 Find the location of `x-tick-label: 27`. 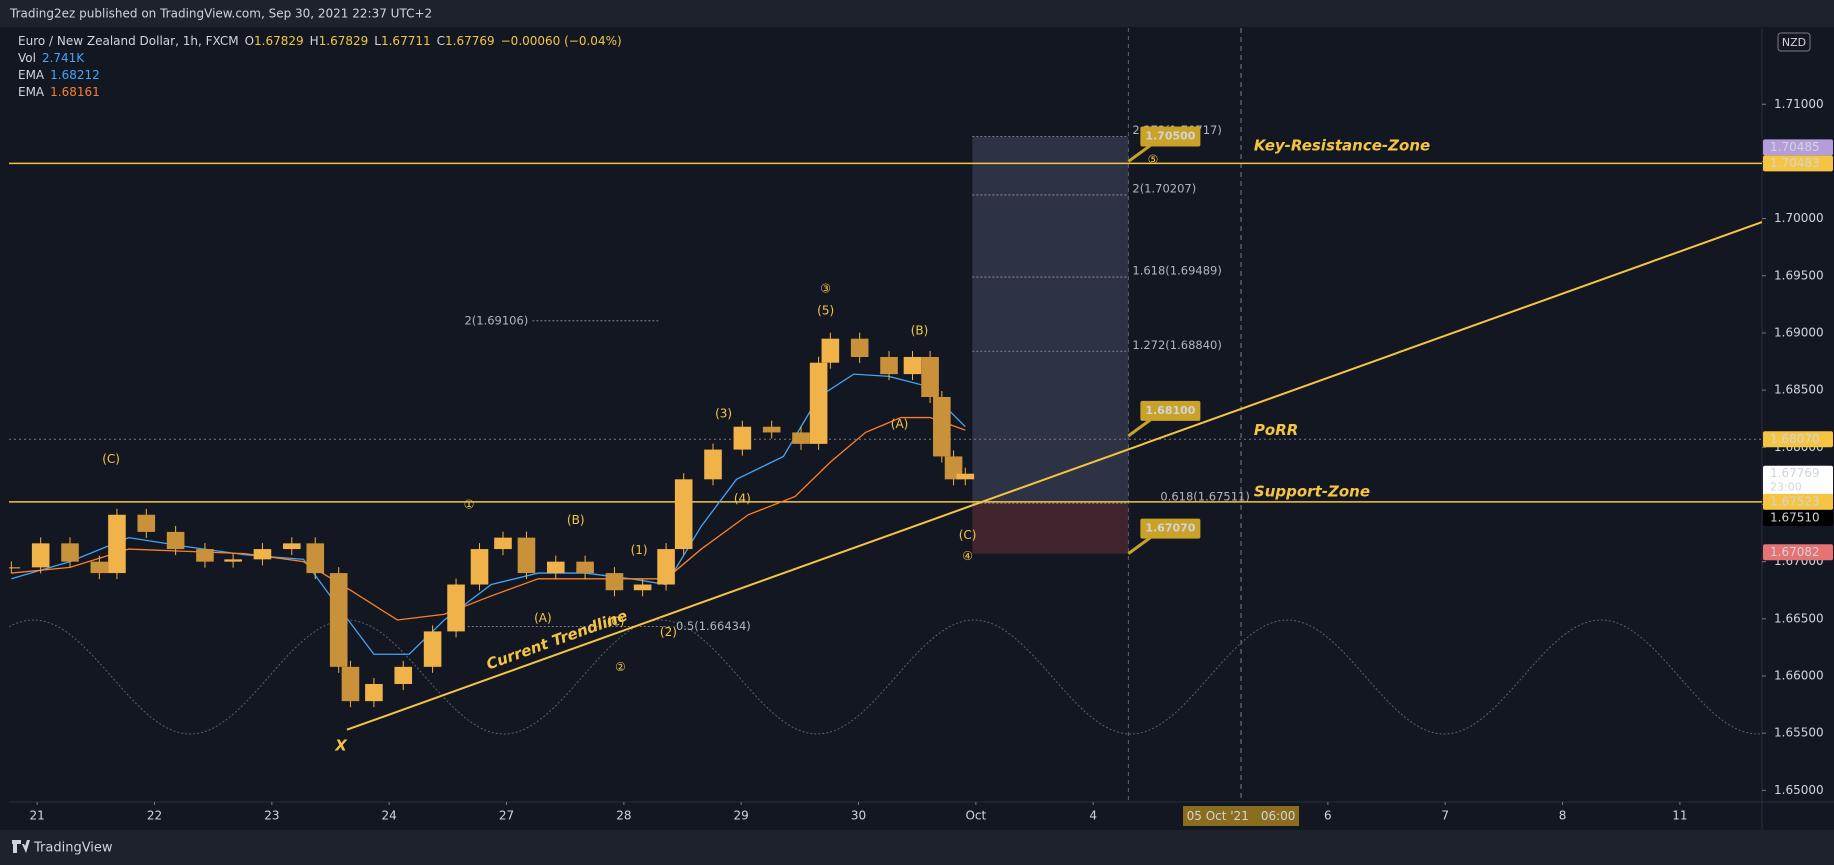

x-tick-label: 27 is located at coordinates (506, 816).